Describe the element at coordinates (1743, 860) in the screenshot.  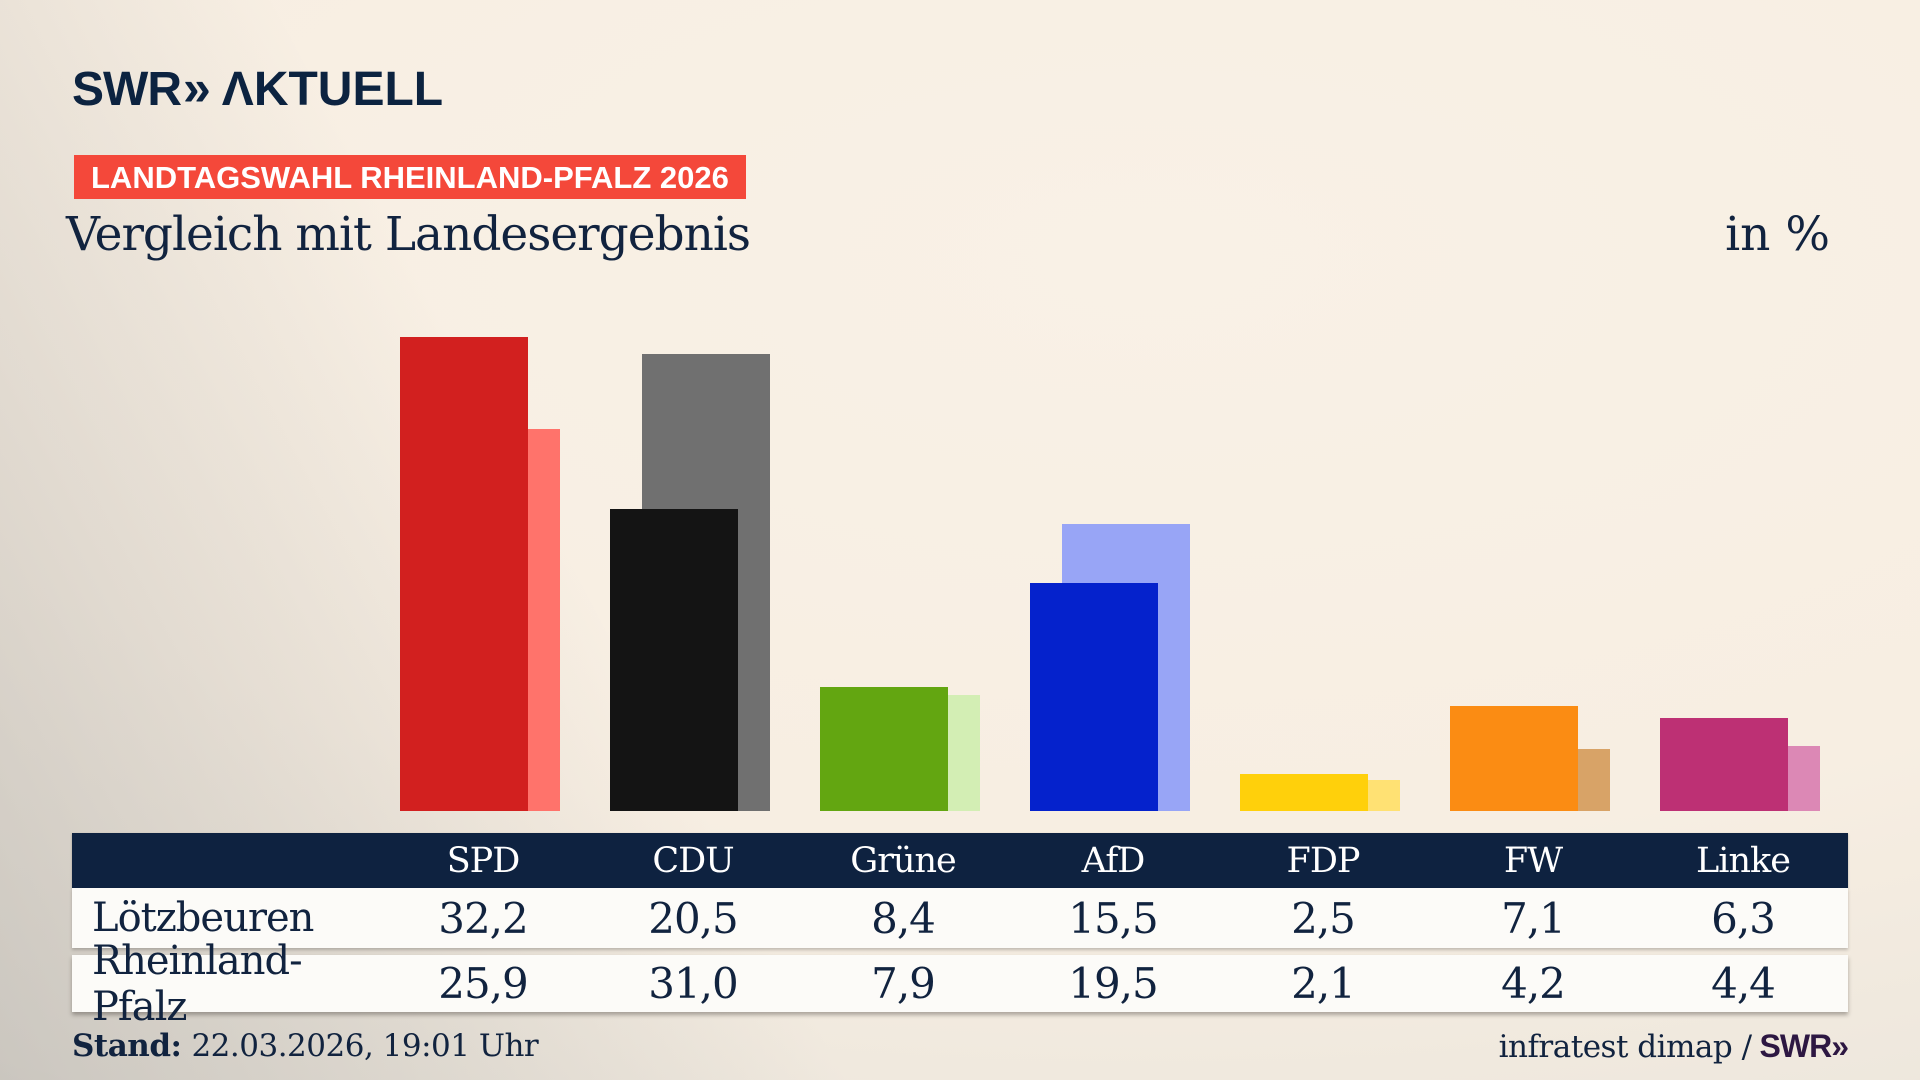
I see `column-header-linke: Linke` at that location.